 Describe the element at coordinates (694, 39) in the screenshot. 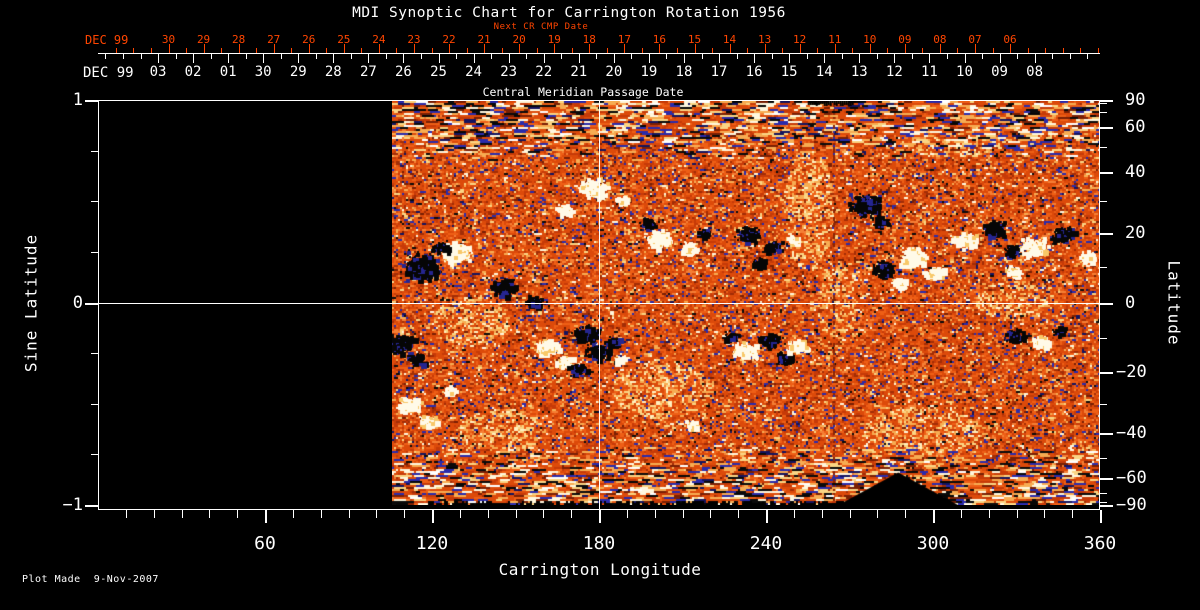

I see `next-cr-day-label: 15` at that location.